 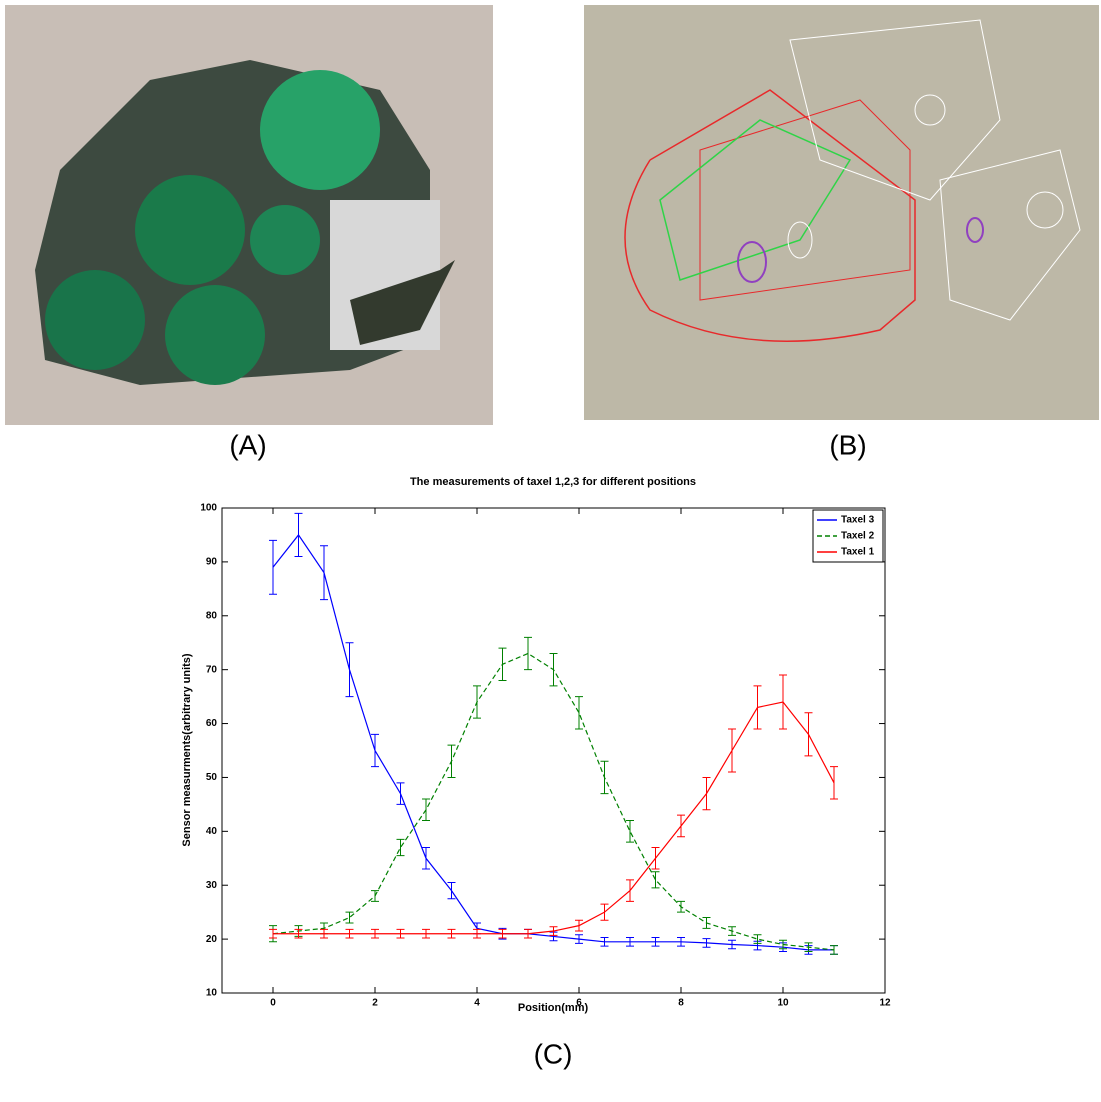 I want to click on y-tick-label: 50, so click(x=212, y=777).